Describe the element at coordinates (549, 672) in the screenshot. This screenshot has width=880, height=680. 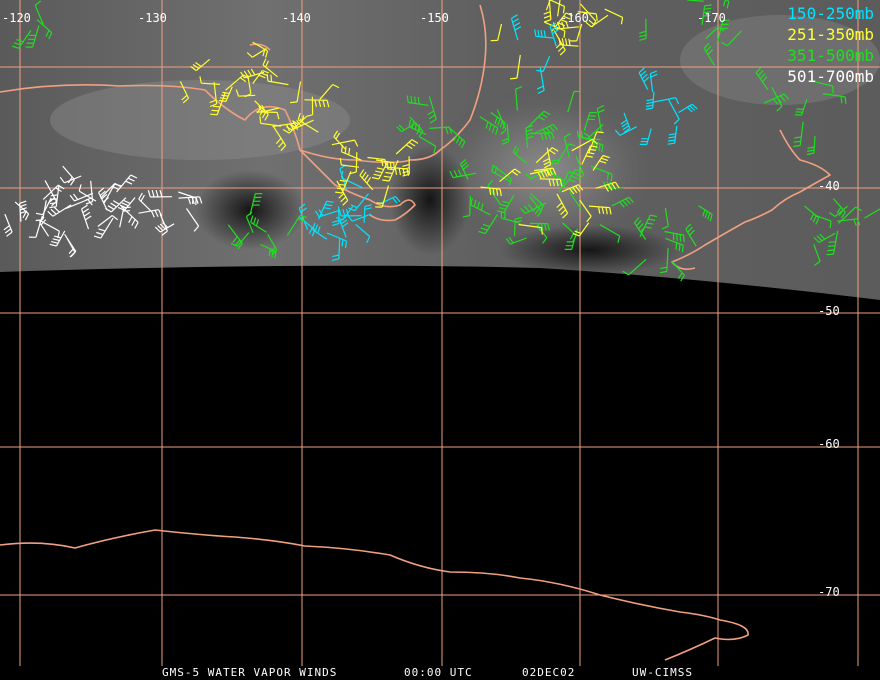
I see `footer-date: 02DEC02` at that location.